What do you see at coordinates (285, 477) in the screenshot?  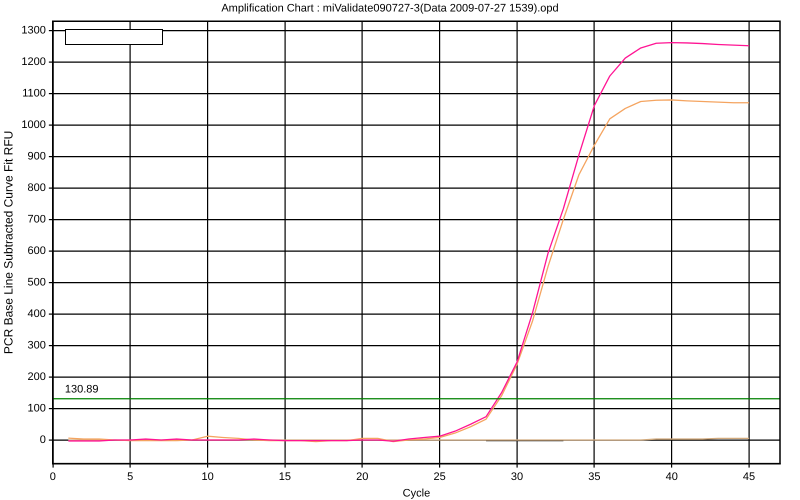 I see `x-tick-label: 15` at bounding box center [285, 477].